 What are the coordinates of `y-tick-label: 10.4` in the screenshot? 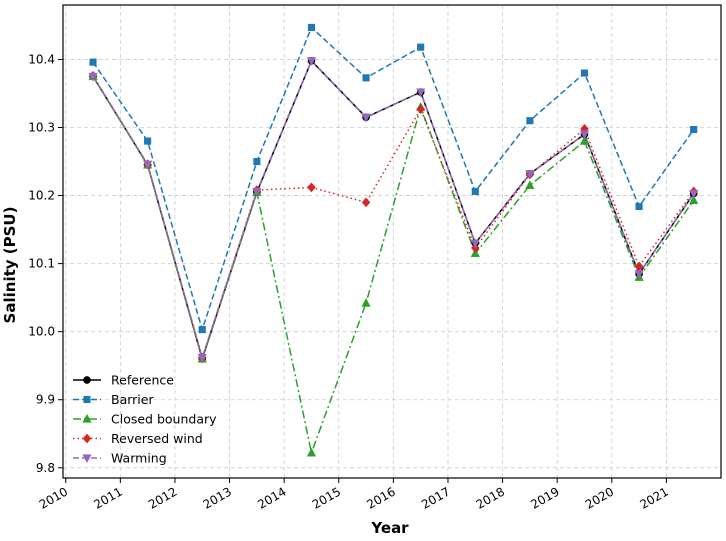 It's located at (41, 59).